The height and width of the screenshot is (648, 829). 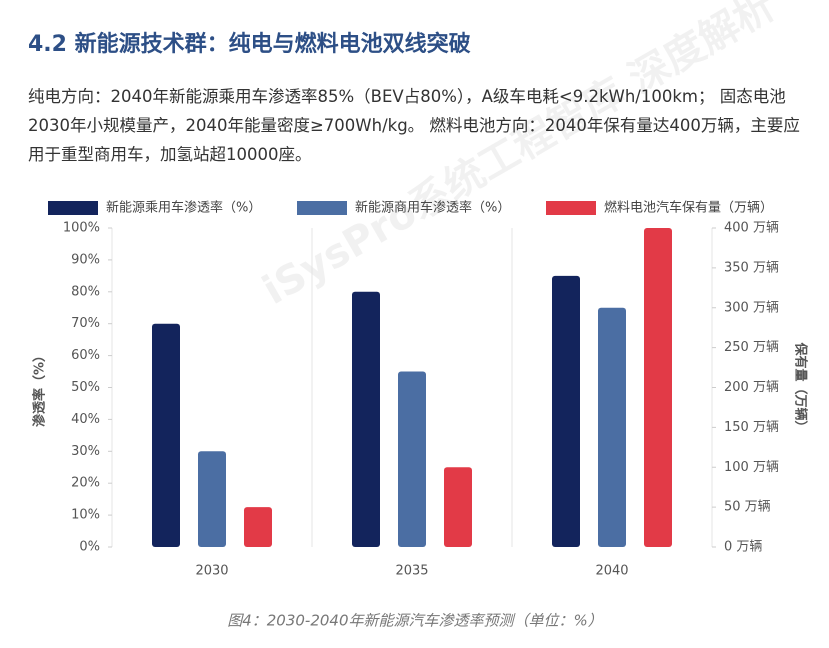 I want to click on x-tick-label: 2035, so click(x=411, y=571).